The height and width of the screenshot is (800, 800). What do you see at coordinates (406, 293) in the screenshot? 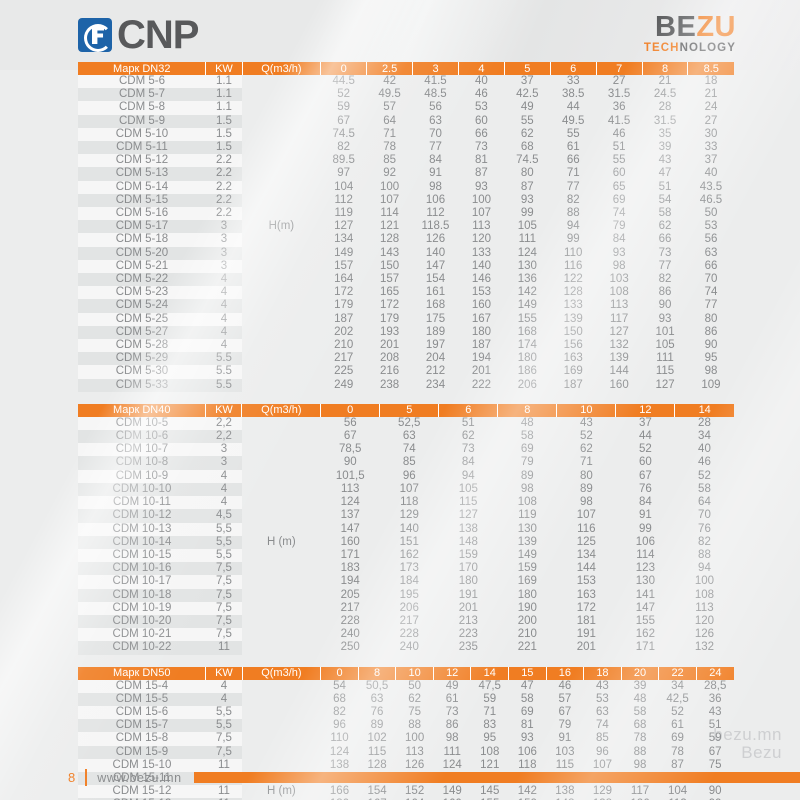
I see `table-row: CDM 5-23 4 172 165 161 153 142 128 108 86 74` at bounding box center [406, 293].